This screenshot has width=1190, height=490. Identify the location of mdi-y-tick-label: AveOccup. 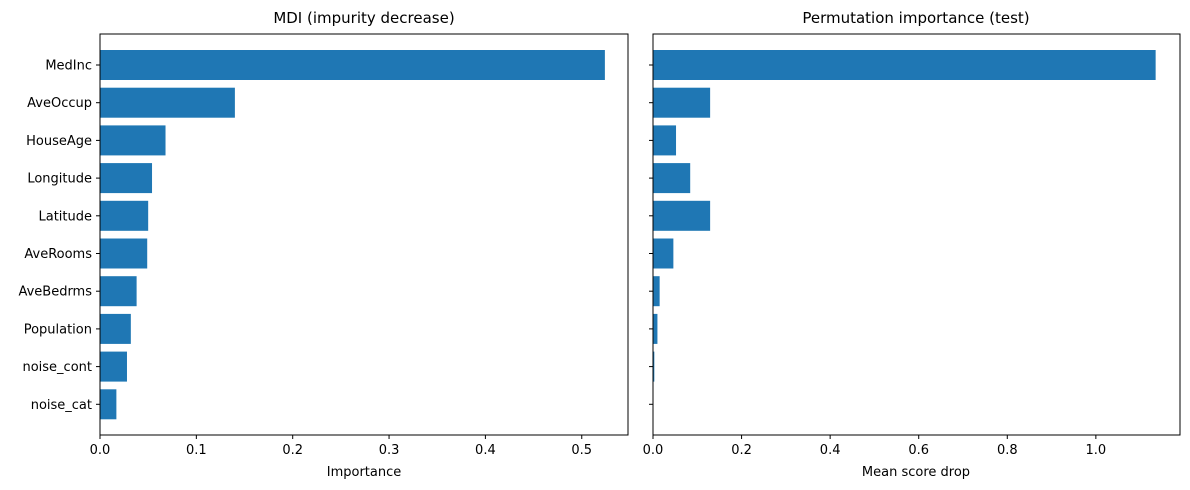
(59, 103).